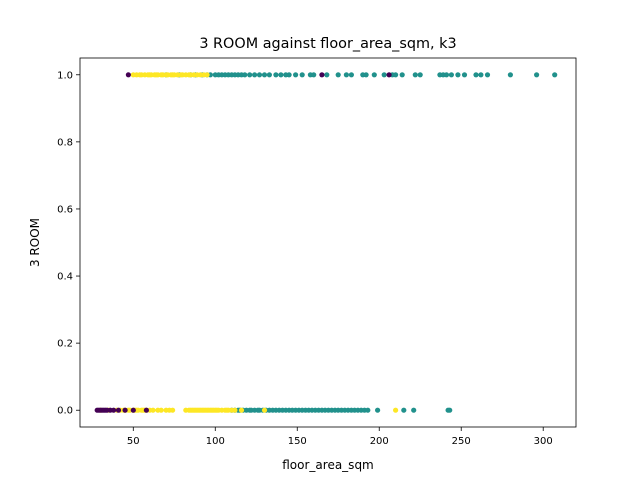 This screenshot has height=484, width=640. Describe the element at coordinates (65, 209) in the screenshot. I see `y-tick-label: 0.6` at that location.